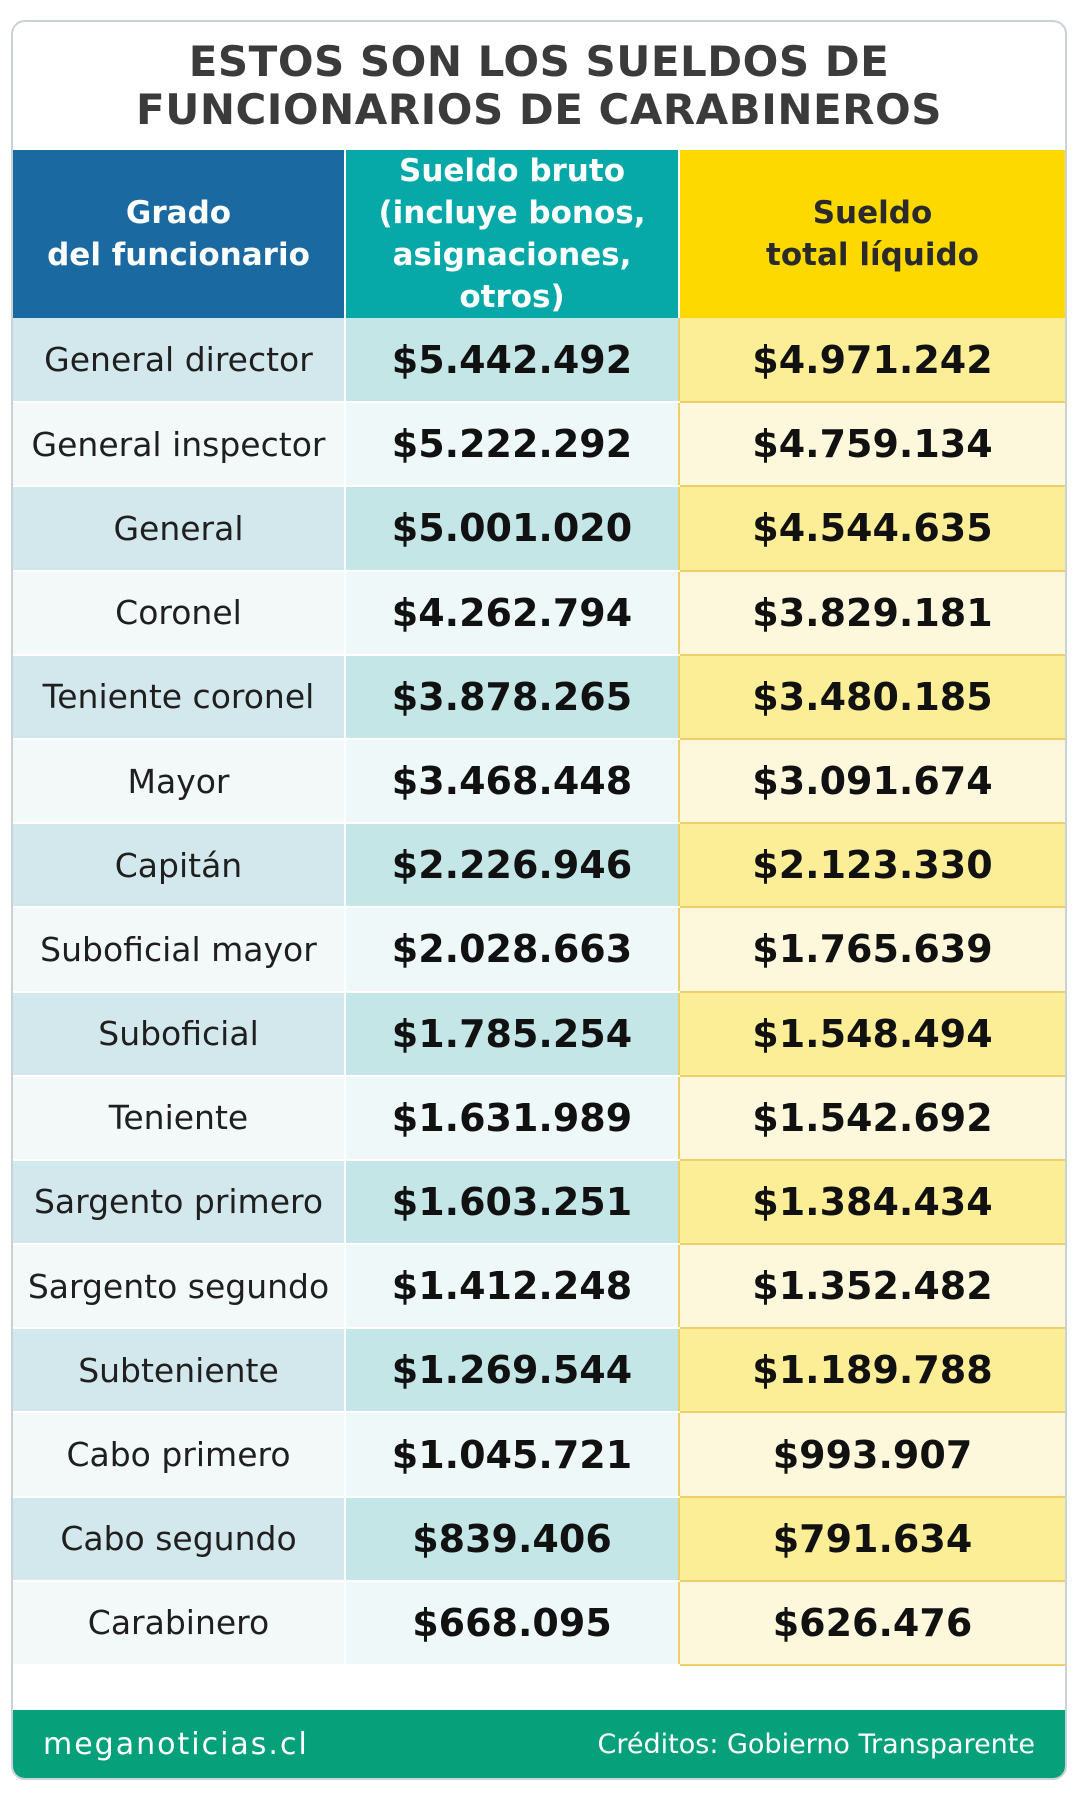 The height and width of the screenshot is (1794, 1080). Describe the element at coordinates (872, 1118) in the screenshot. I see `net-salary-cell: $1.542.692` at that location.